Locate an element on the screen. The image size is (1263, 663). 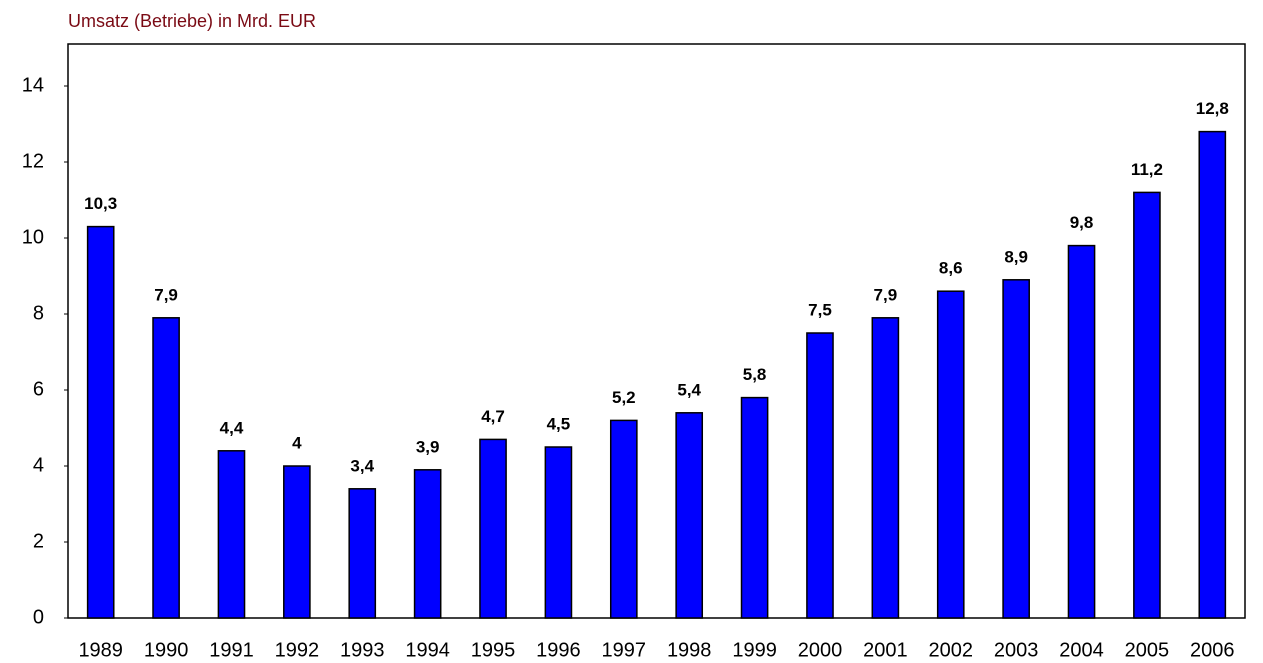
x-tick-label: 2003 is located at coordinates (1016, 650).